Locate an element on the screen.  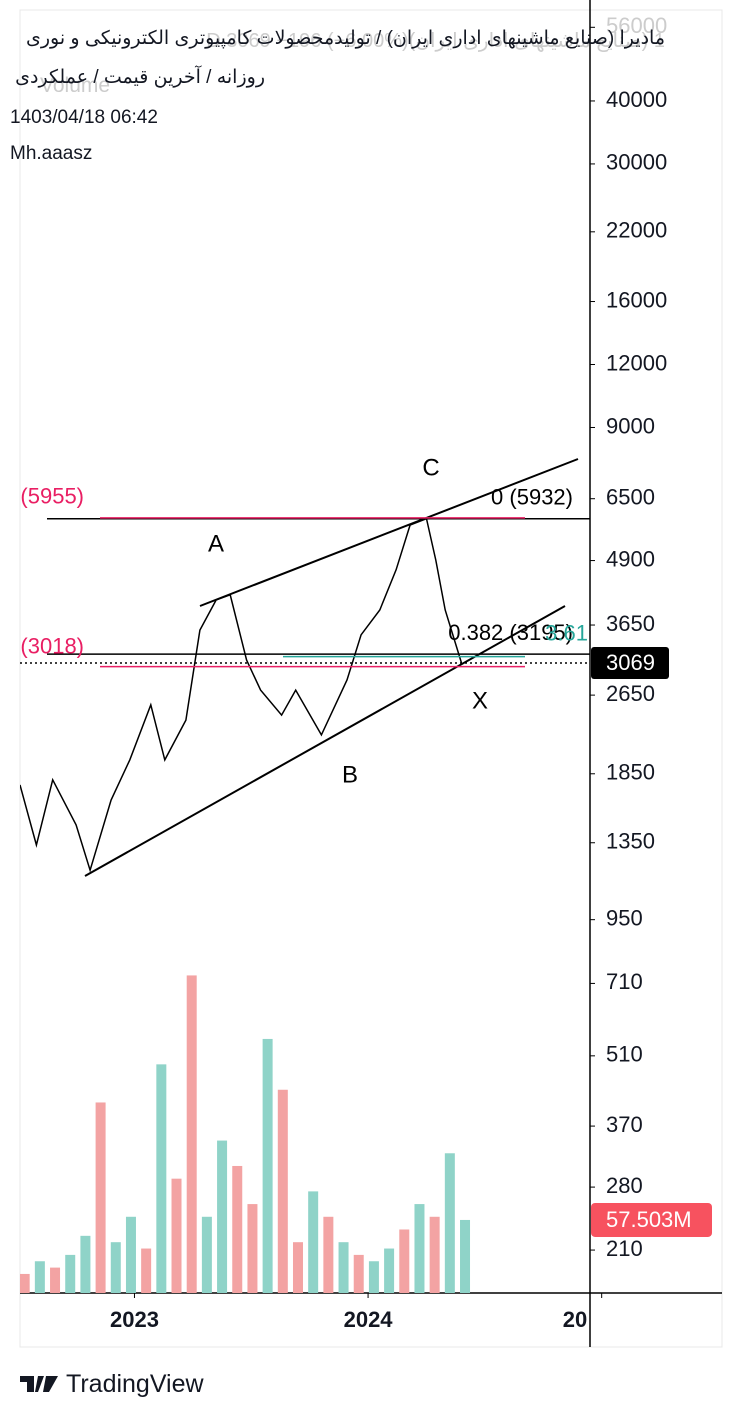
price-line is located at coordinates (241, 695).